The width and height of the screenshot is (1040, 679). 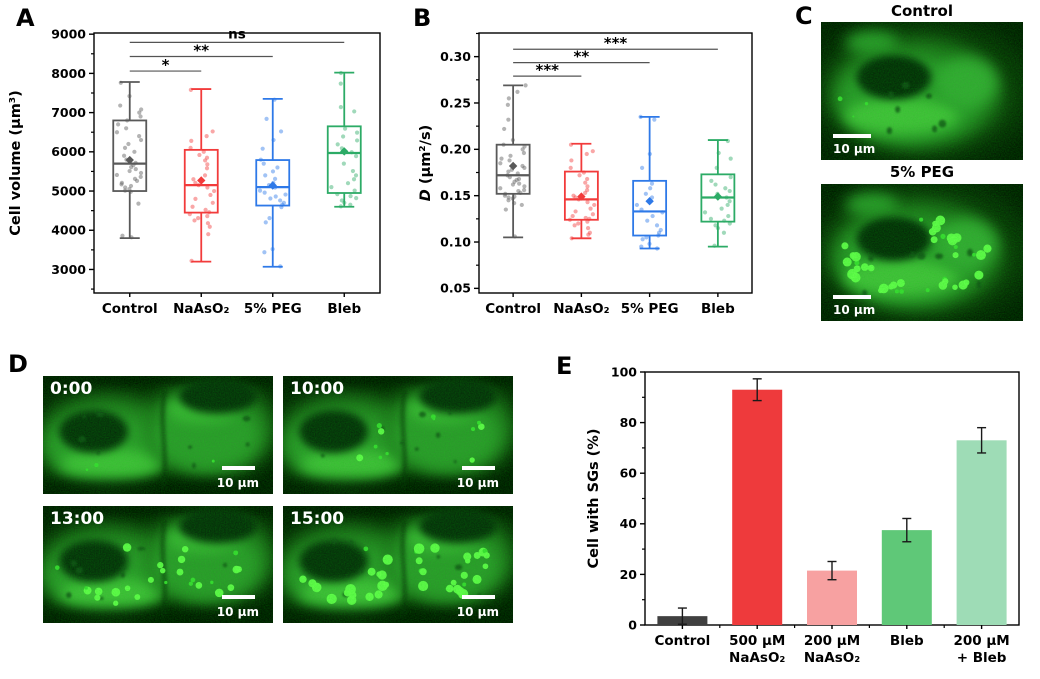 I want to click on panel-label-d: D, so click(x=18, y=364).